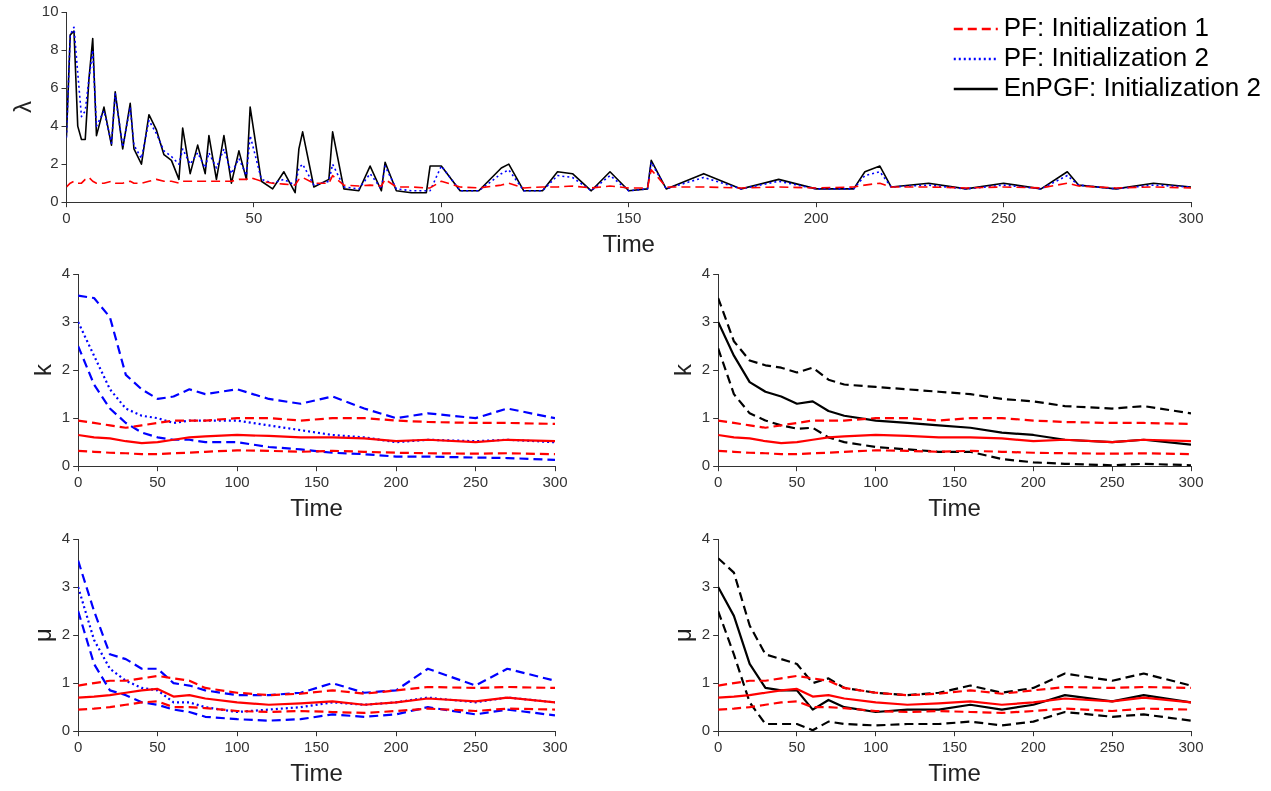 The width and height of the screenshot is (1271, 791). I want to click on legend-label: EnPGF: Initialization 2, so click(1132, 87).